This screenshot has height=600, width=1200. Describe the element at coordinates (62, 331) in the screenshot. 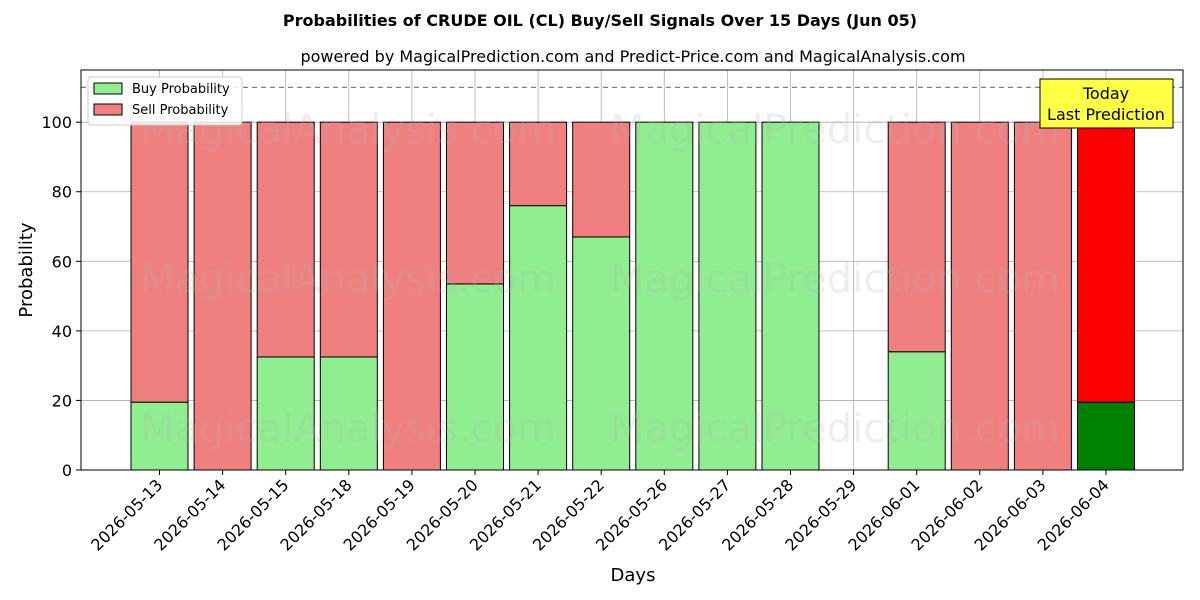

I see `y-tick-label: 40` at that location.